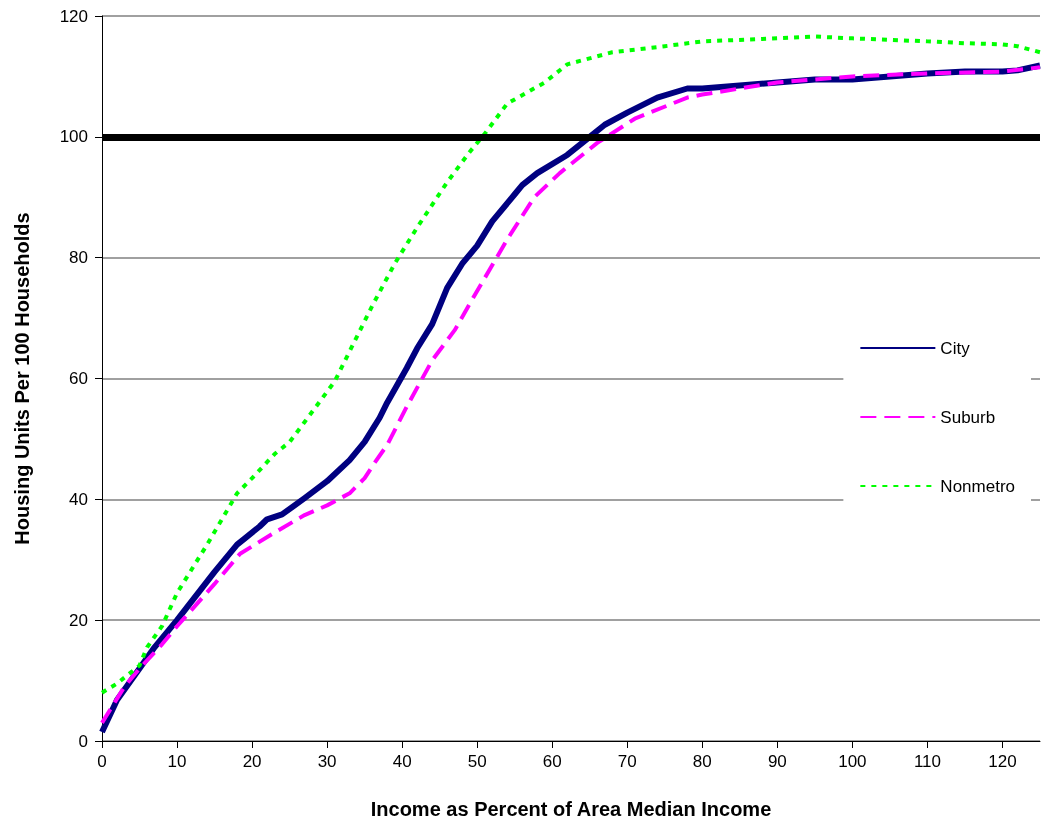 This screenshot has width=1041, height=834. Describe the element at coordinates (402, 761) in the screenshot. I see `x-tick-label: 40` at that location.